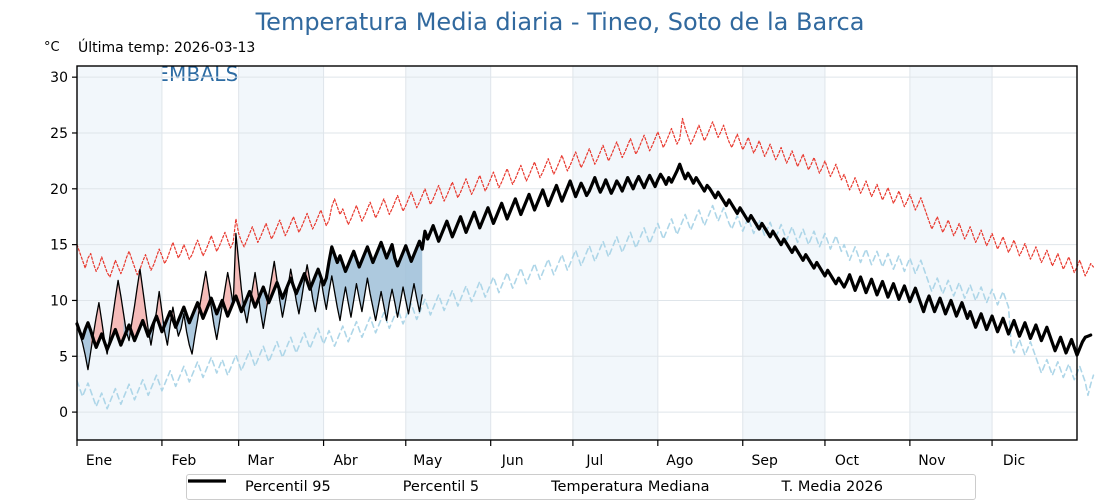 Image resolution: width=1120 pixels, height=500 pixels. I want to click on x-tick-label: Ago, so click(679, 461).